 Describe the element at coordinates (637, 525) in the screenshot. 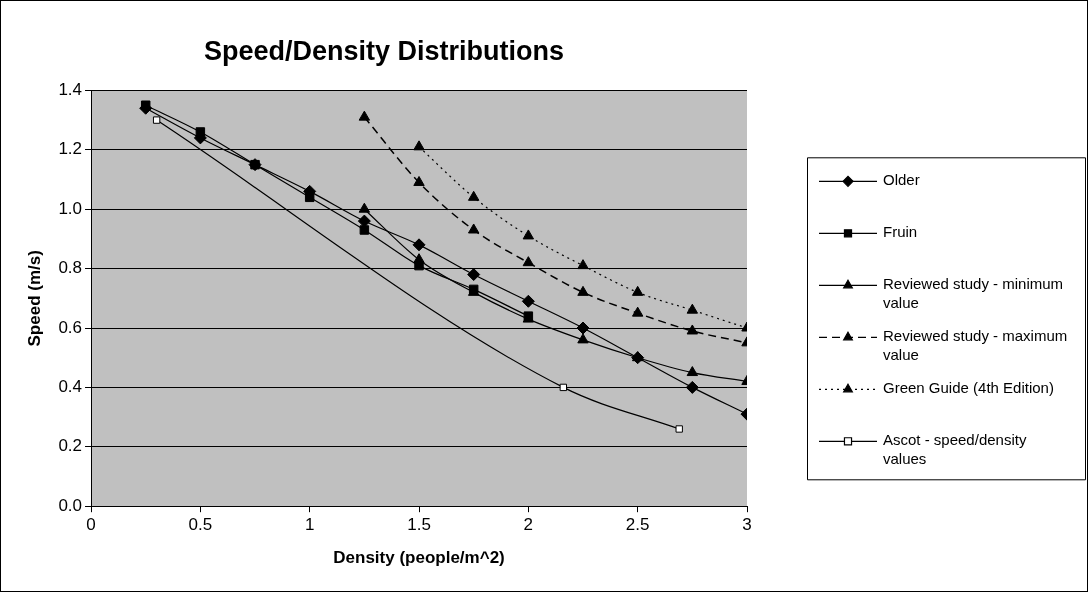

I see `x-tick-label: 2.5` at that location.